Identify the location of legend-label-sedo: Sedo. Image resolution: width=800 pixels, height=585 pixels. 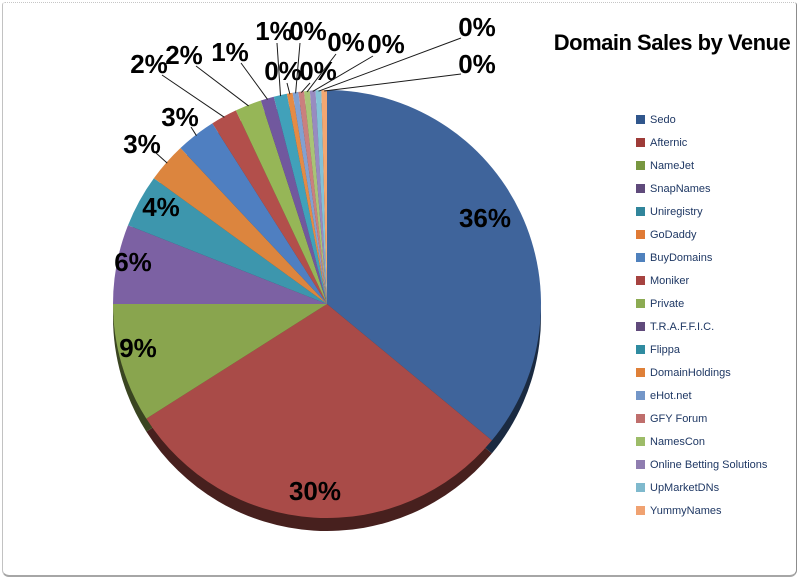
(663, 119).